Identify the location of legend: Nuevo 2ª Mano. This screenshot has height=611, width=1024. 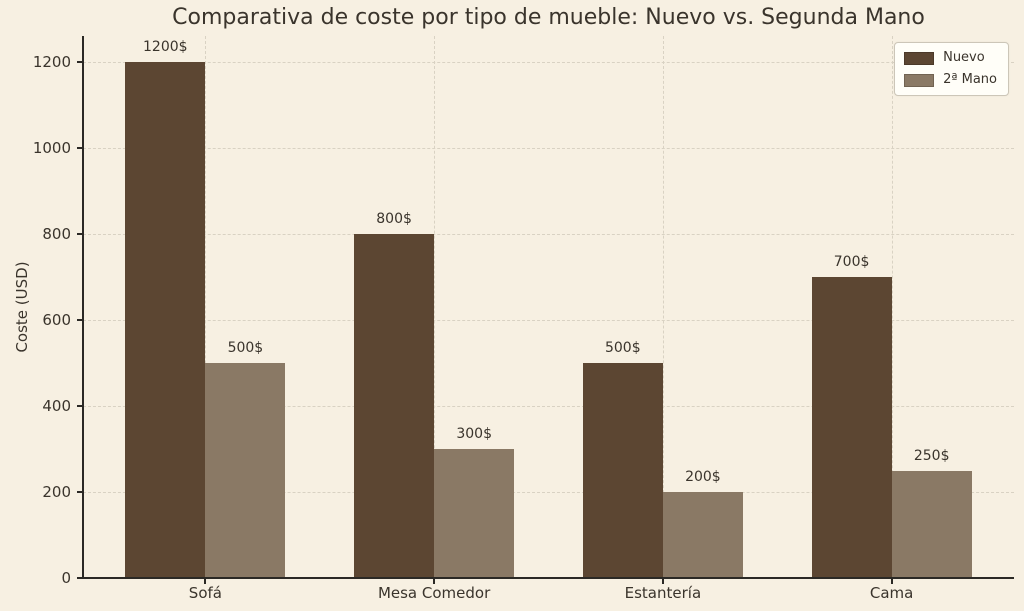
(951, 69).